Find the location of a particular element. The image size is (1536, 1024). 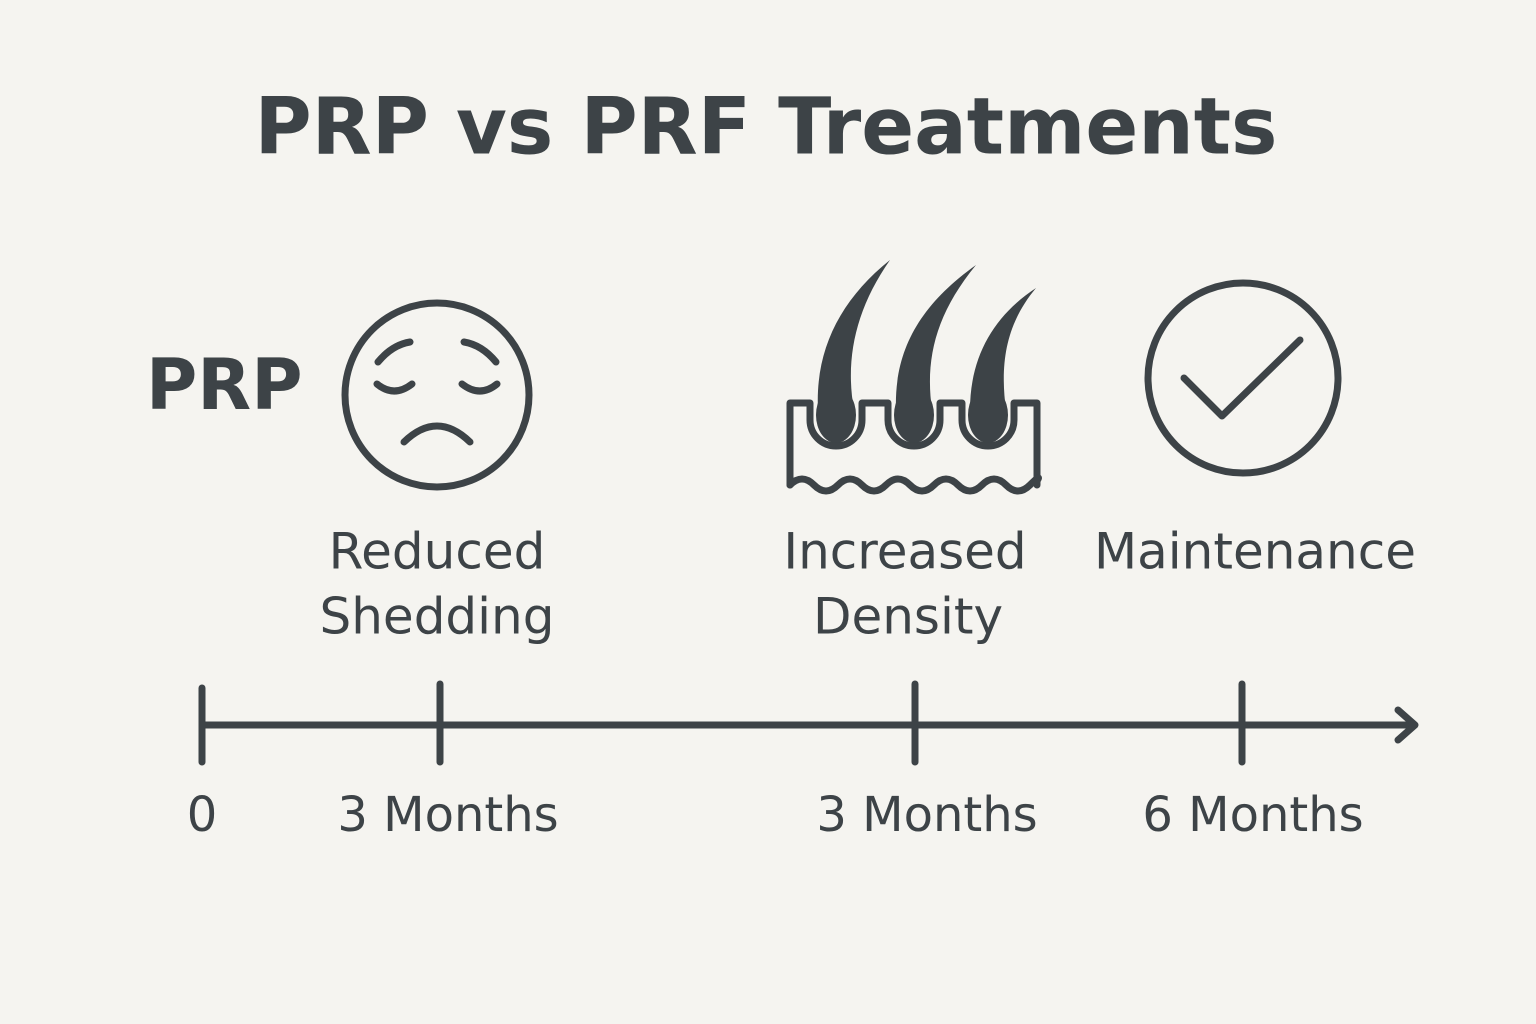

milestone-label: Density is located at coordinates (908, 617).